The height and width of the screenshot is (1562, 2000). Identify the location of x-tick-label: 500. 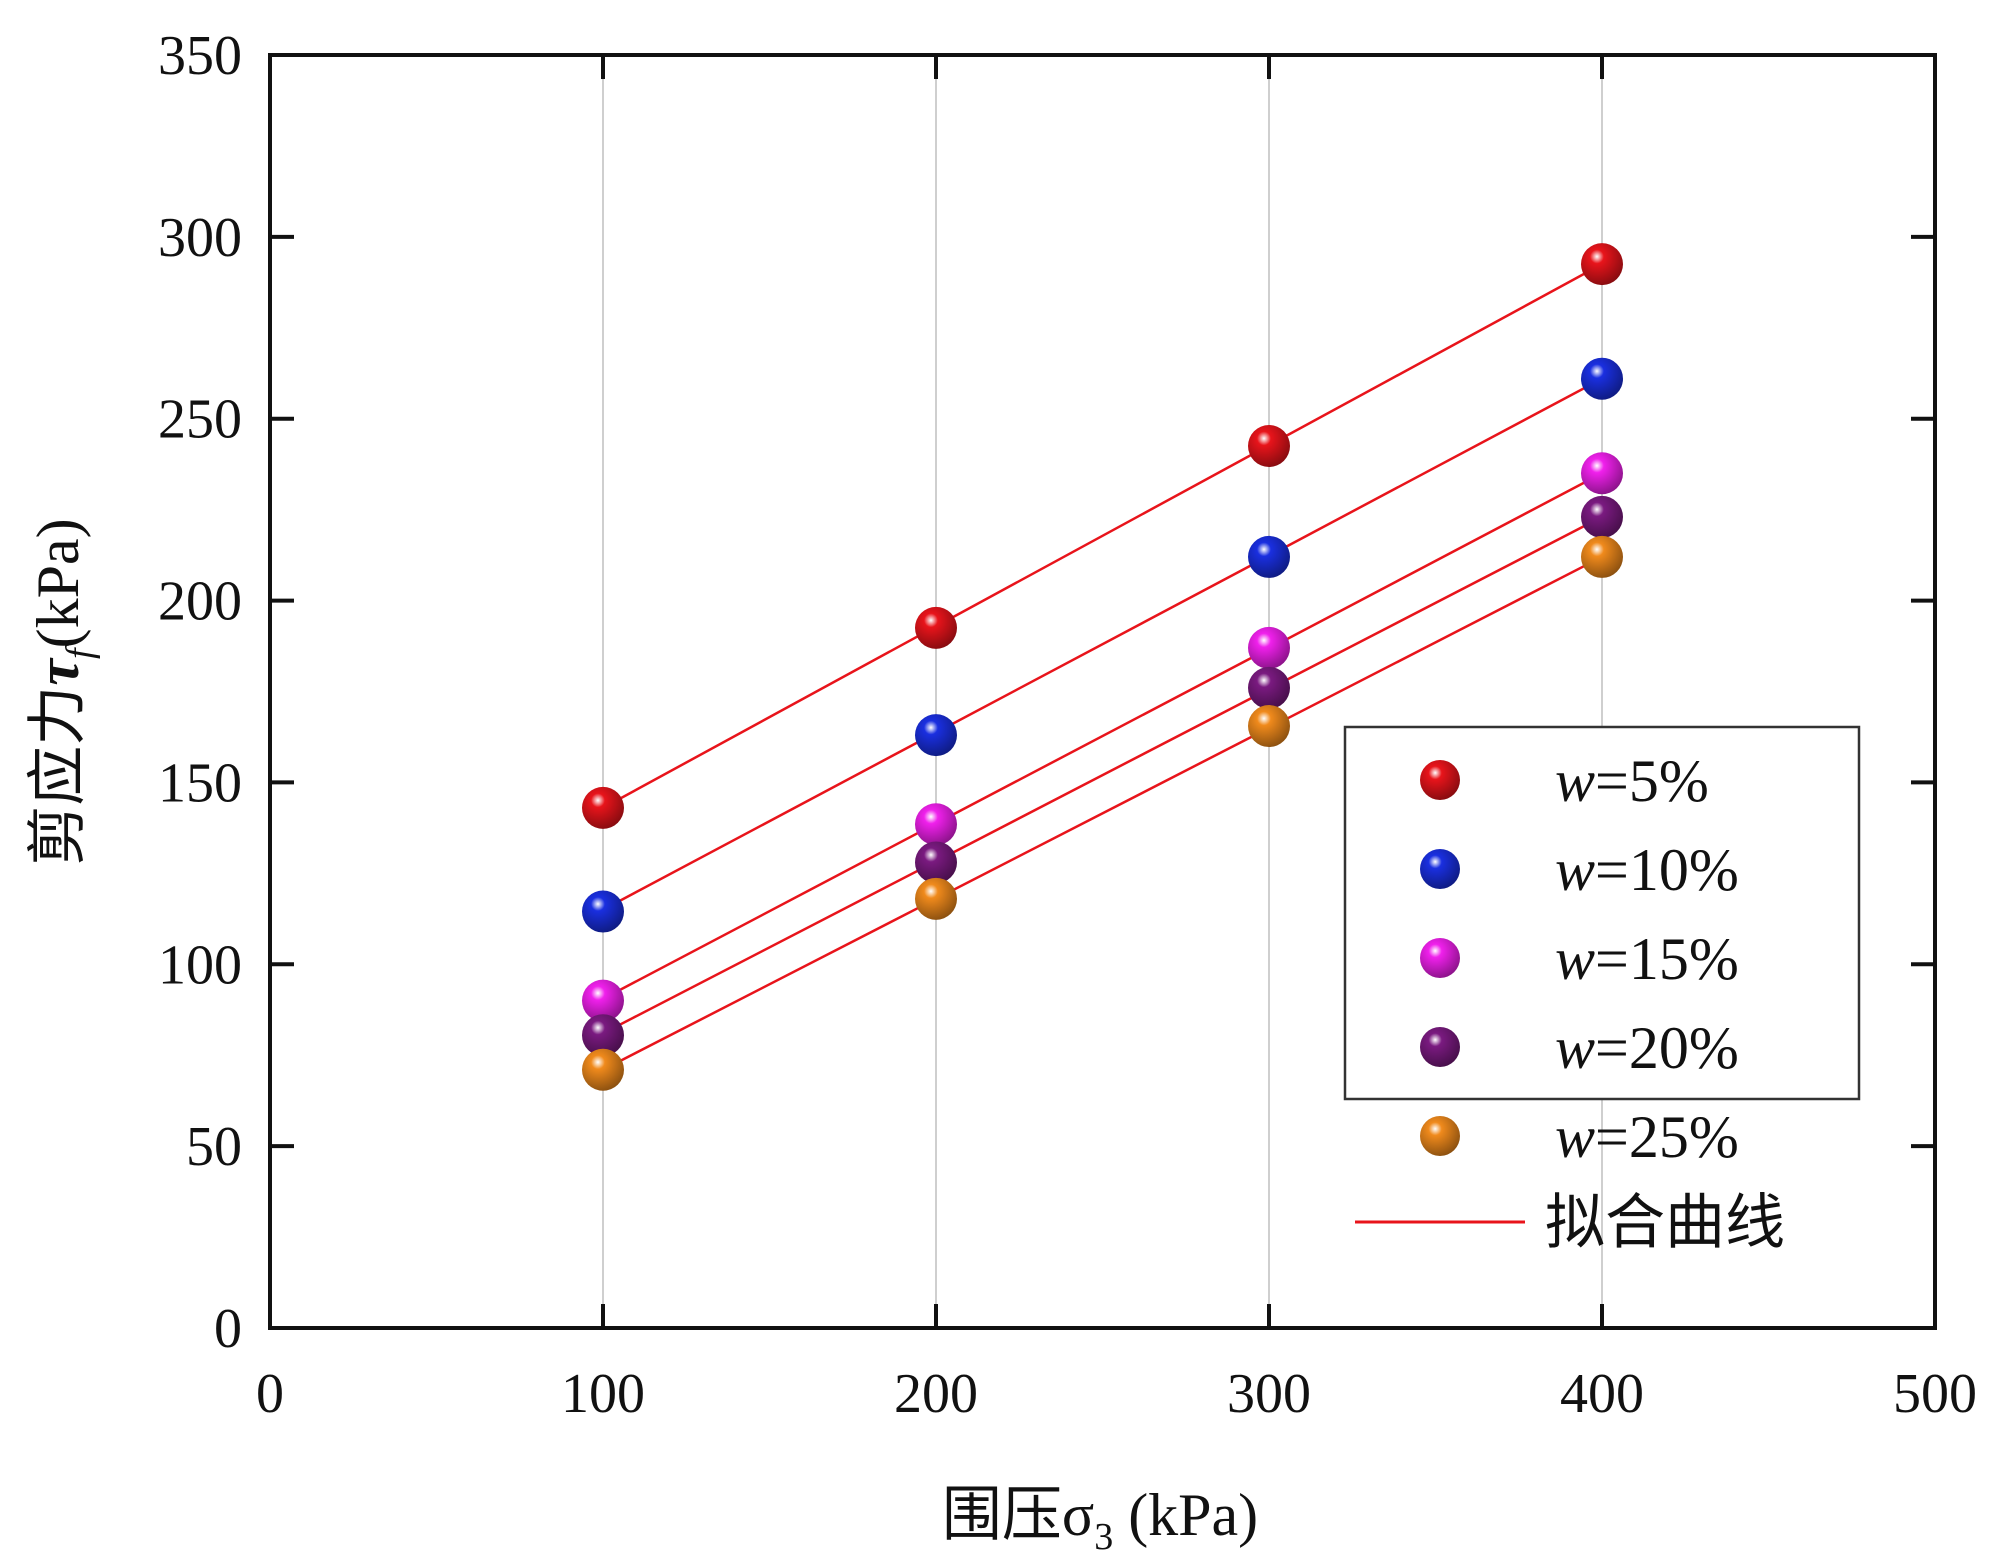
(1935, 1394).